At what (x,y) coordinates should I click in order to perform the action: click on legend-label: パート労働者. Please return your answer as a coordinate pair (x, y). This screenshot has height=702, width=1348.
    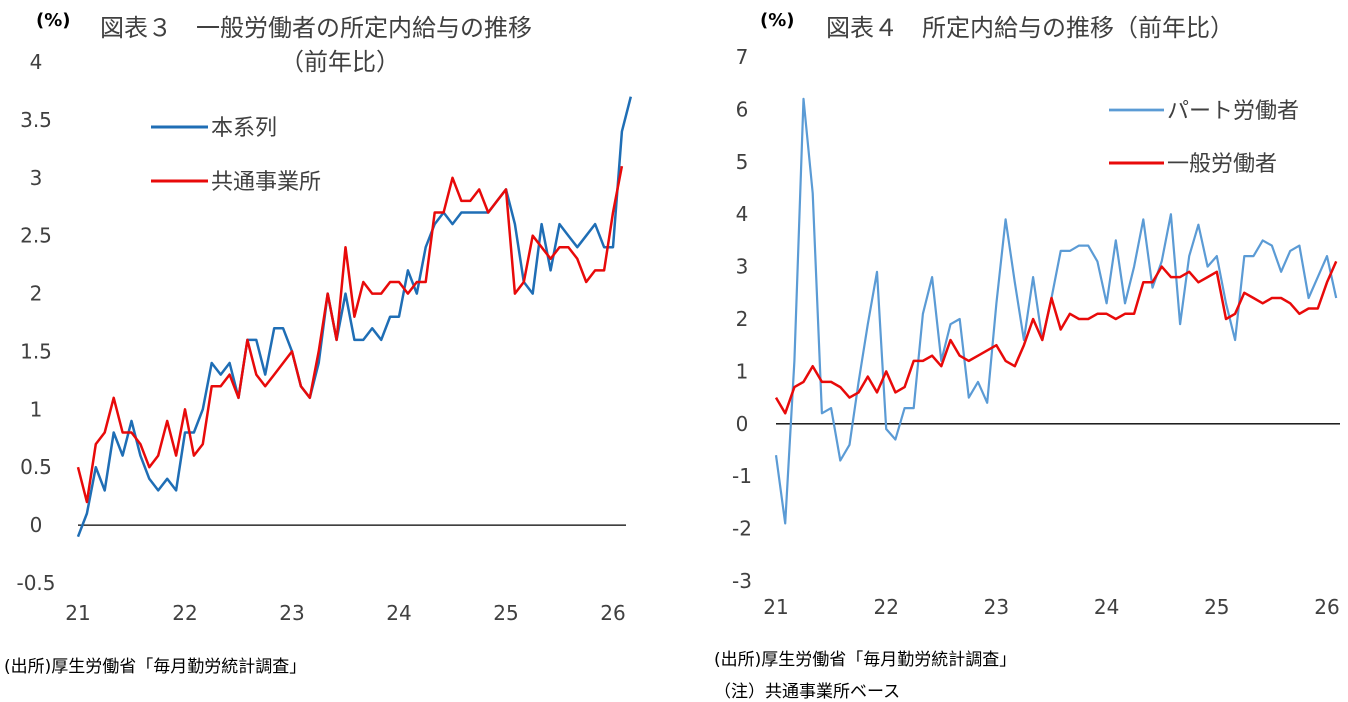
    Looking at the image, I should click on (1233, 111).